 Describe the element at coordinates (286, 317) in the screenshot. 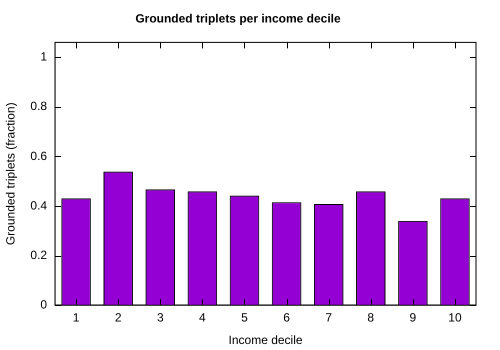

I see `x-tick-label: 6` at that location.